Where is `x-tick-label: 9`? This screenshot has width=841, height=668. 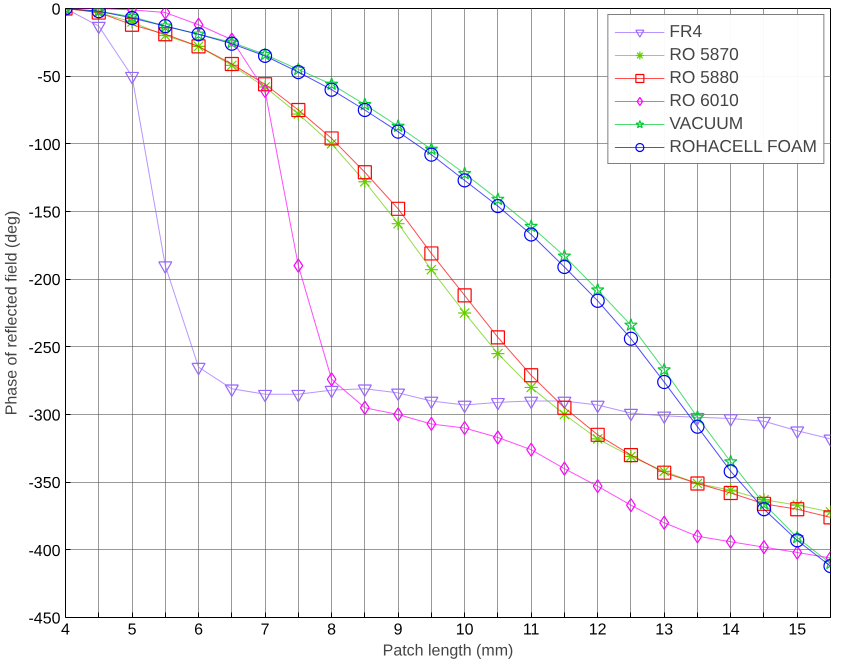
x-tick-label: 9 is located at coordinates (398, 630).